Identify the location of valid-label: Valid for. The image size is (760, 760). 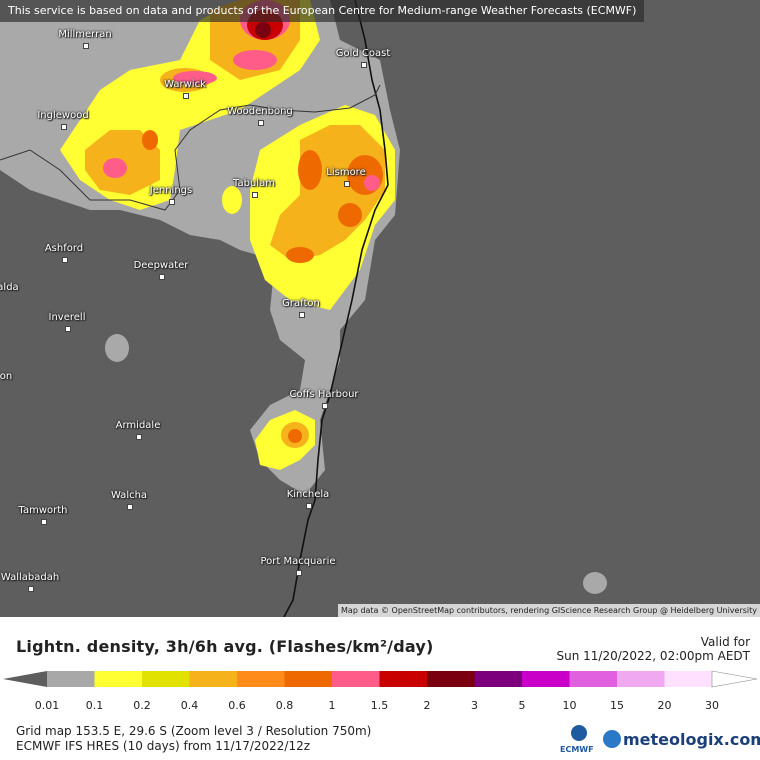
(725, 642).